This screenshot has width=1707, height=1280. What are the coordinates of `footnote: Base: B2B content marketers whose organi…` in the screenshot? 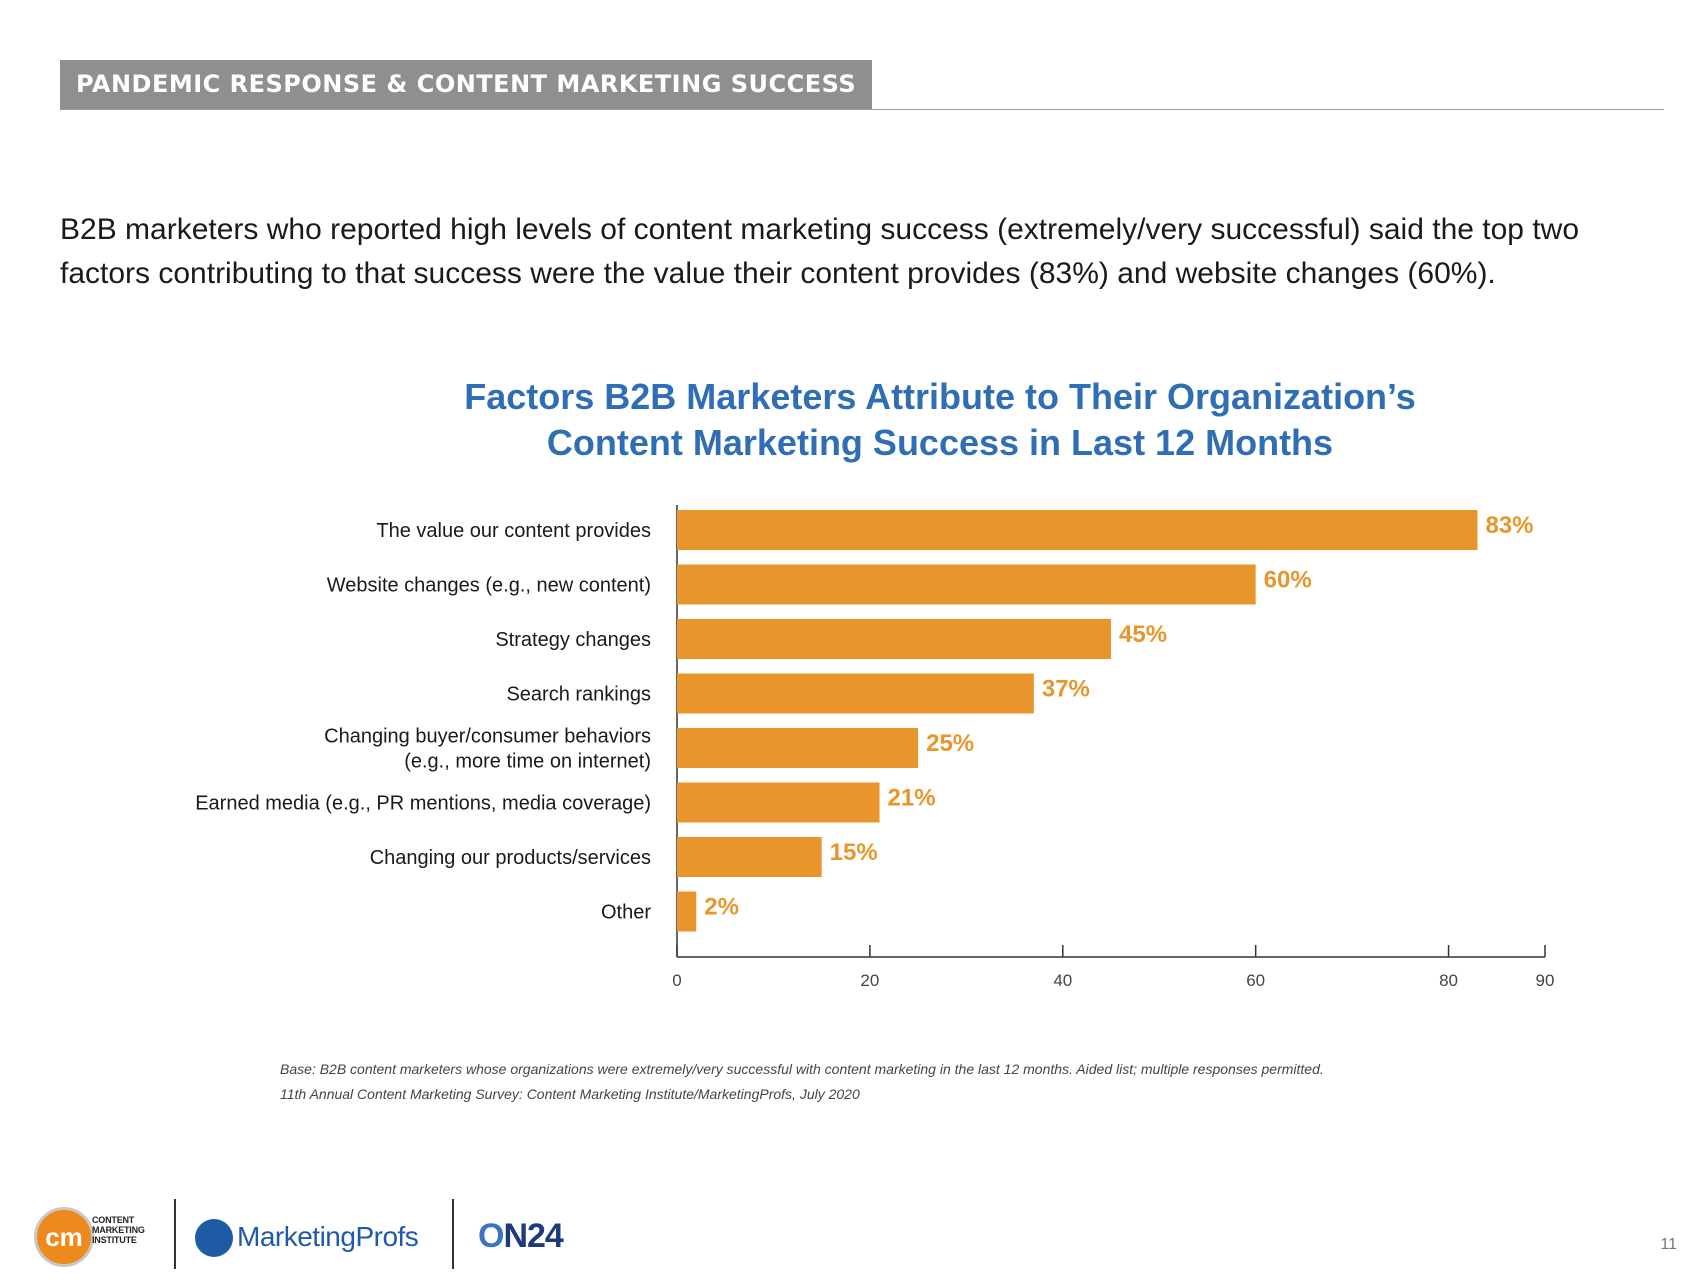 It's located at (930, 1082).